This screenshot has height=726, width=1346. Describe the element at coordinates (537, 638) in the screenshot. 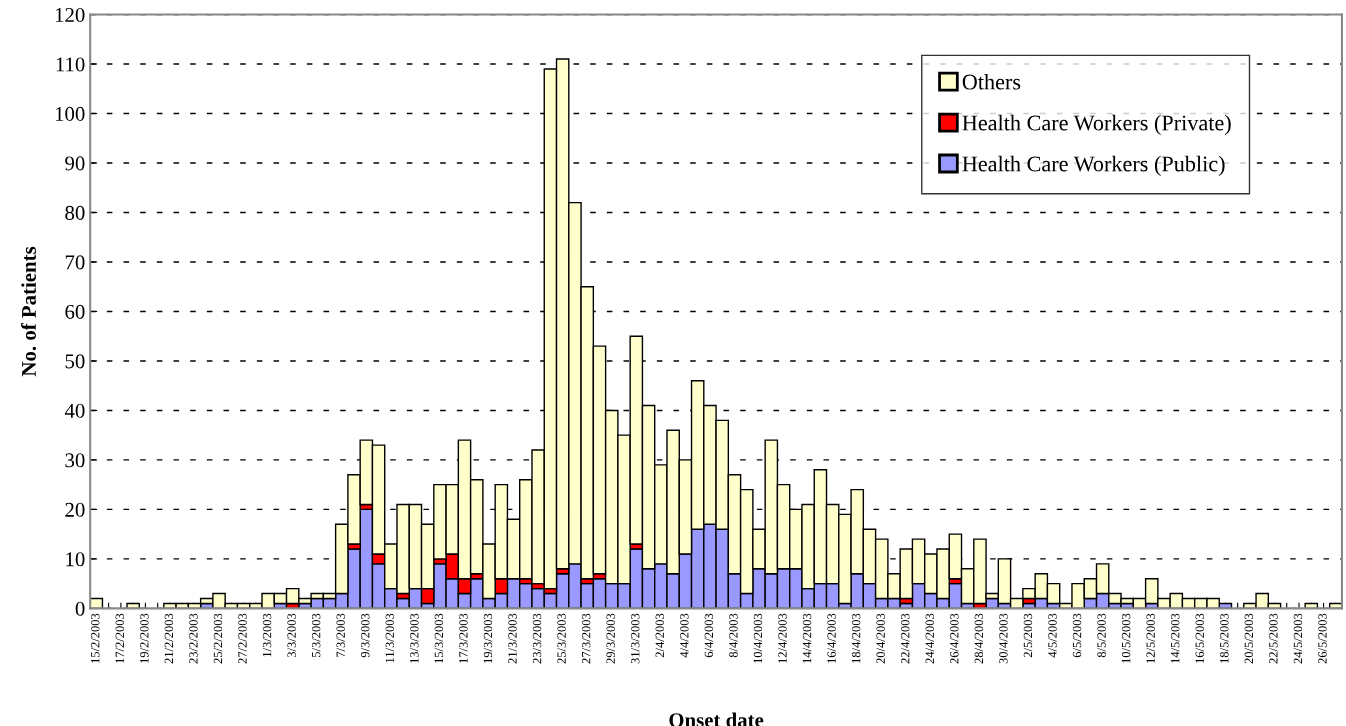

I see `x-tick-label: 23/3/2003` at that location.